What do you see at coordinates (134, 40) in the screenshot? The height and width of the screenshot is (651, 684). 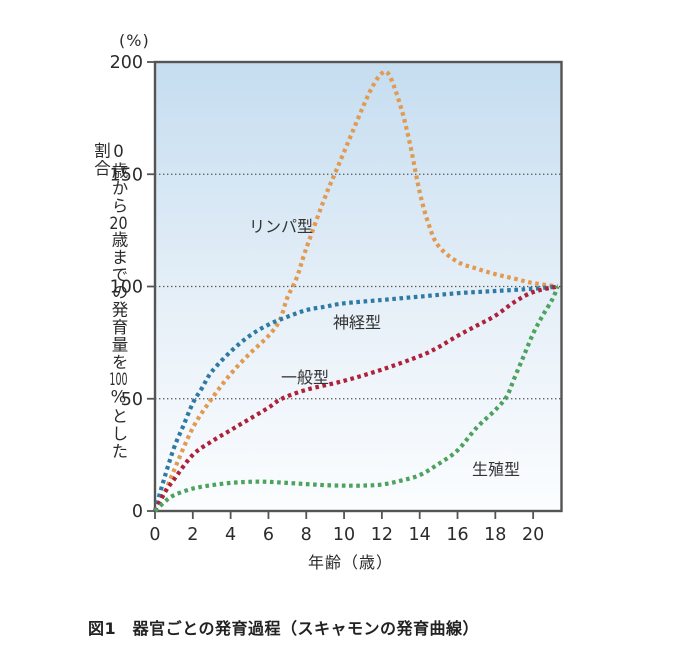 I see `y-axis-unit-label: (%)` at bounding box center [134, 40].